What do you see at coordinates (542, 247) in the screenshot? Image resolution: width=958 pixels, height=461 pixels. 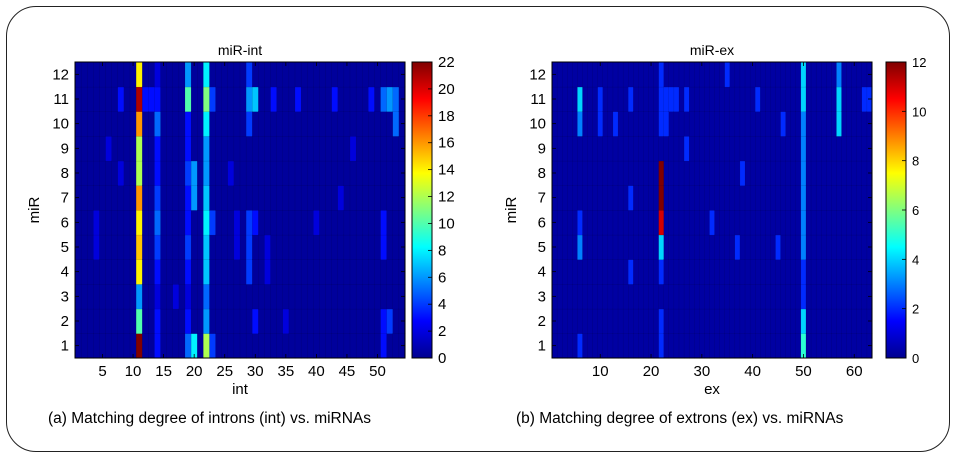 I see `y-tick-label: 5` at bounding box center [542, 247].